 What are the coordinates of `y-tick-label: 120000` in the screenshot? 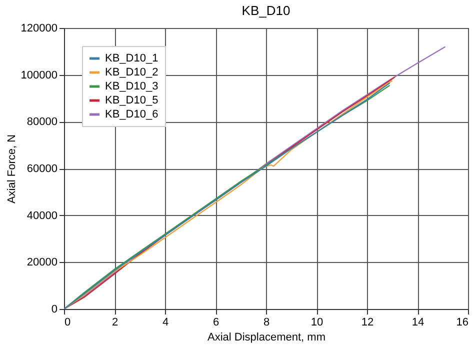 It's located at (39, 28).